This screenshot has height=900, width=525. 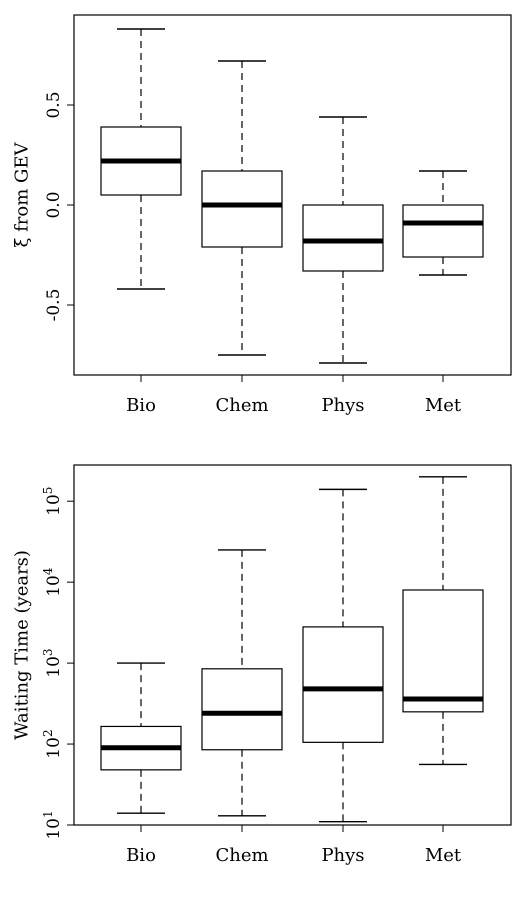 I want to click on y-tick-label-exponent: 3, so click(x=48, y=652).